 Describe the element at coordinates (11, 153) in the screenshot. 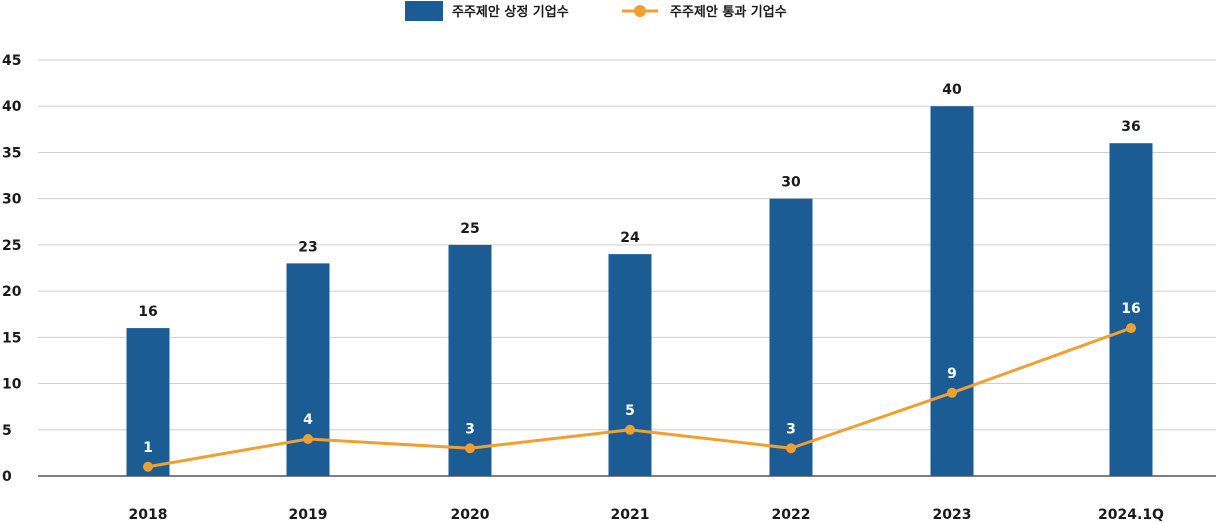

I see `y-tick-label: 35` at that location.